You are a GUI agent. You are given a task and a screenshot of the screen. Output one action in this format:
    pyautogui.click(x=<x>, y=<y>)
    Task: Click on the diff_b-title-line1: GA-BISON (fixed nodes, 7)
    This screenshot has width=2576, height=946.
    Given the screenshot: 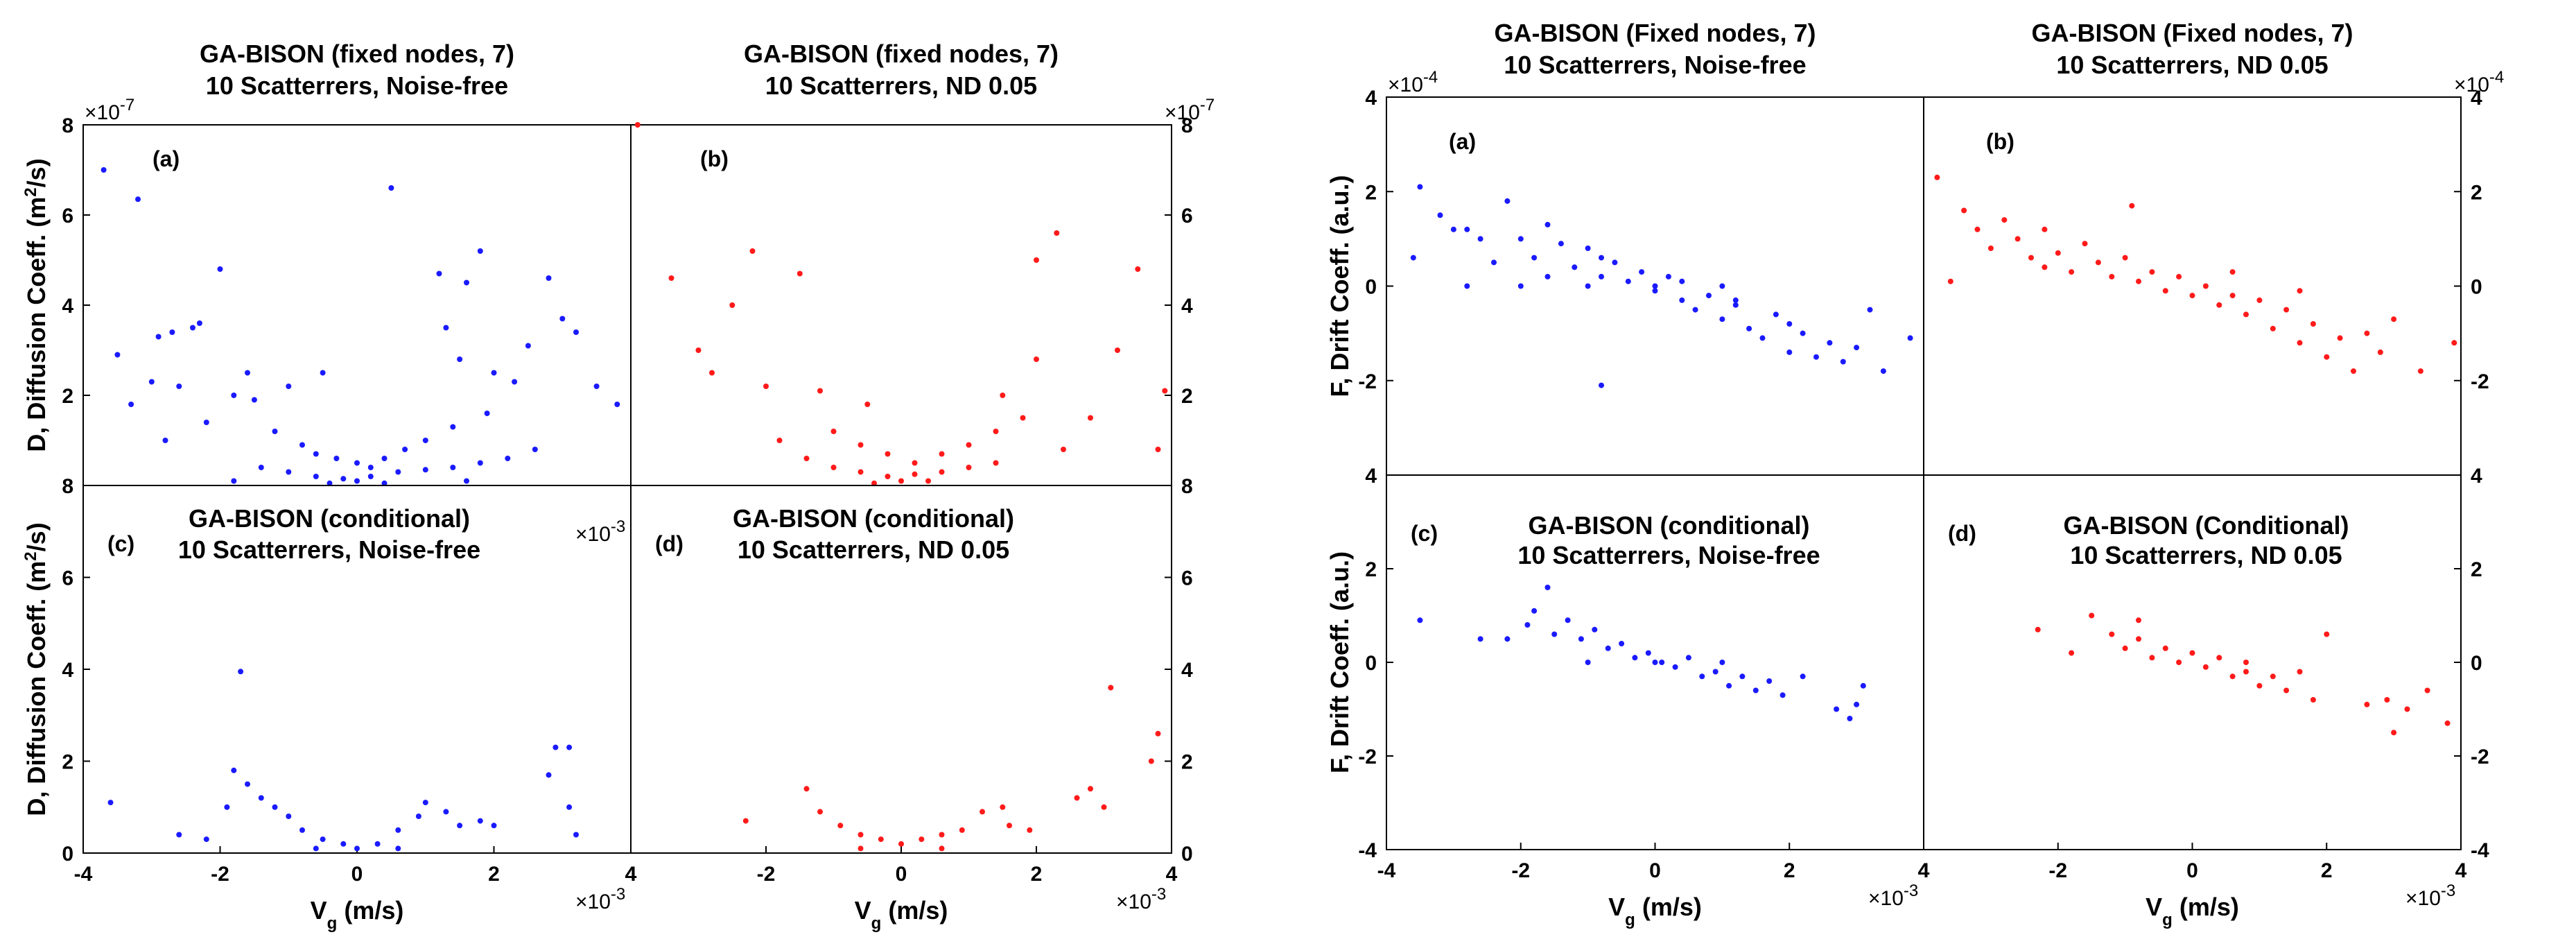 What is the action you would take?
    pyautogui.click(x=901, y=54)
    